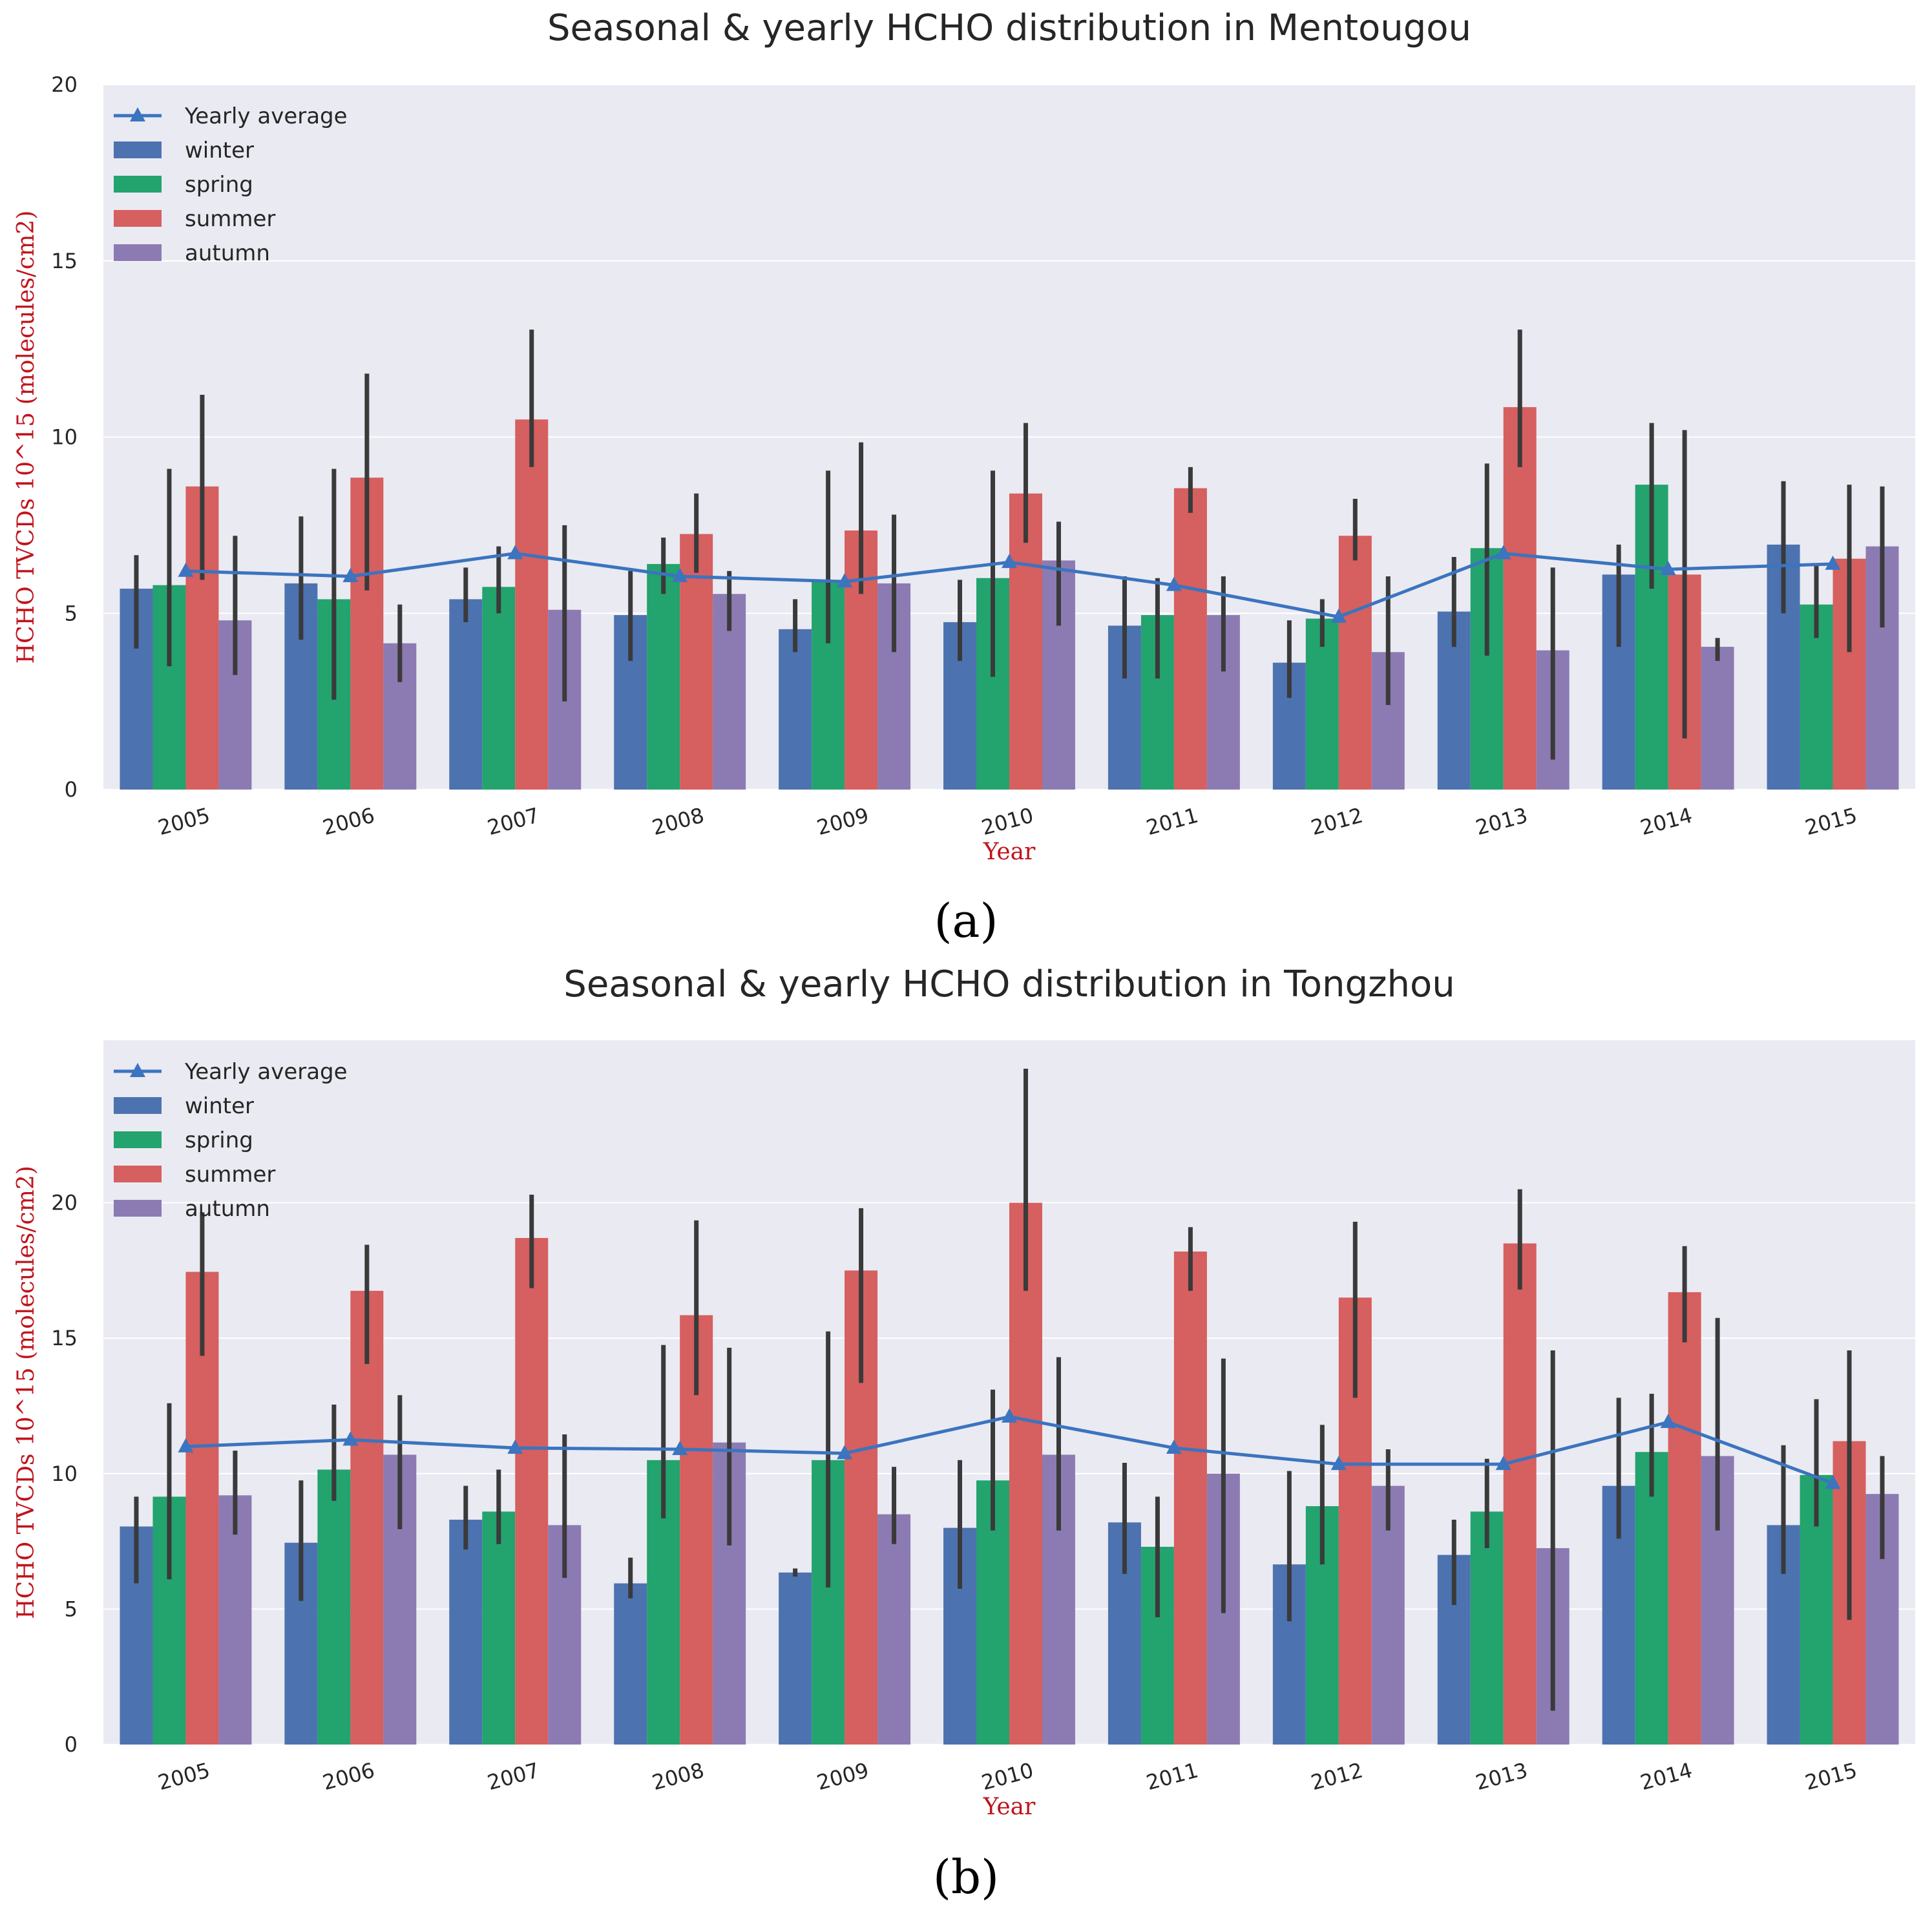 This screenshot has height=1908, width=1932. What do you see at coordinates (1685, 1518) in the screenshot?
I see `bar-summer-2014` at bounding box center [1685, 1518].